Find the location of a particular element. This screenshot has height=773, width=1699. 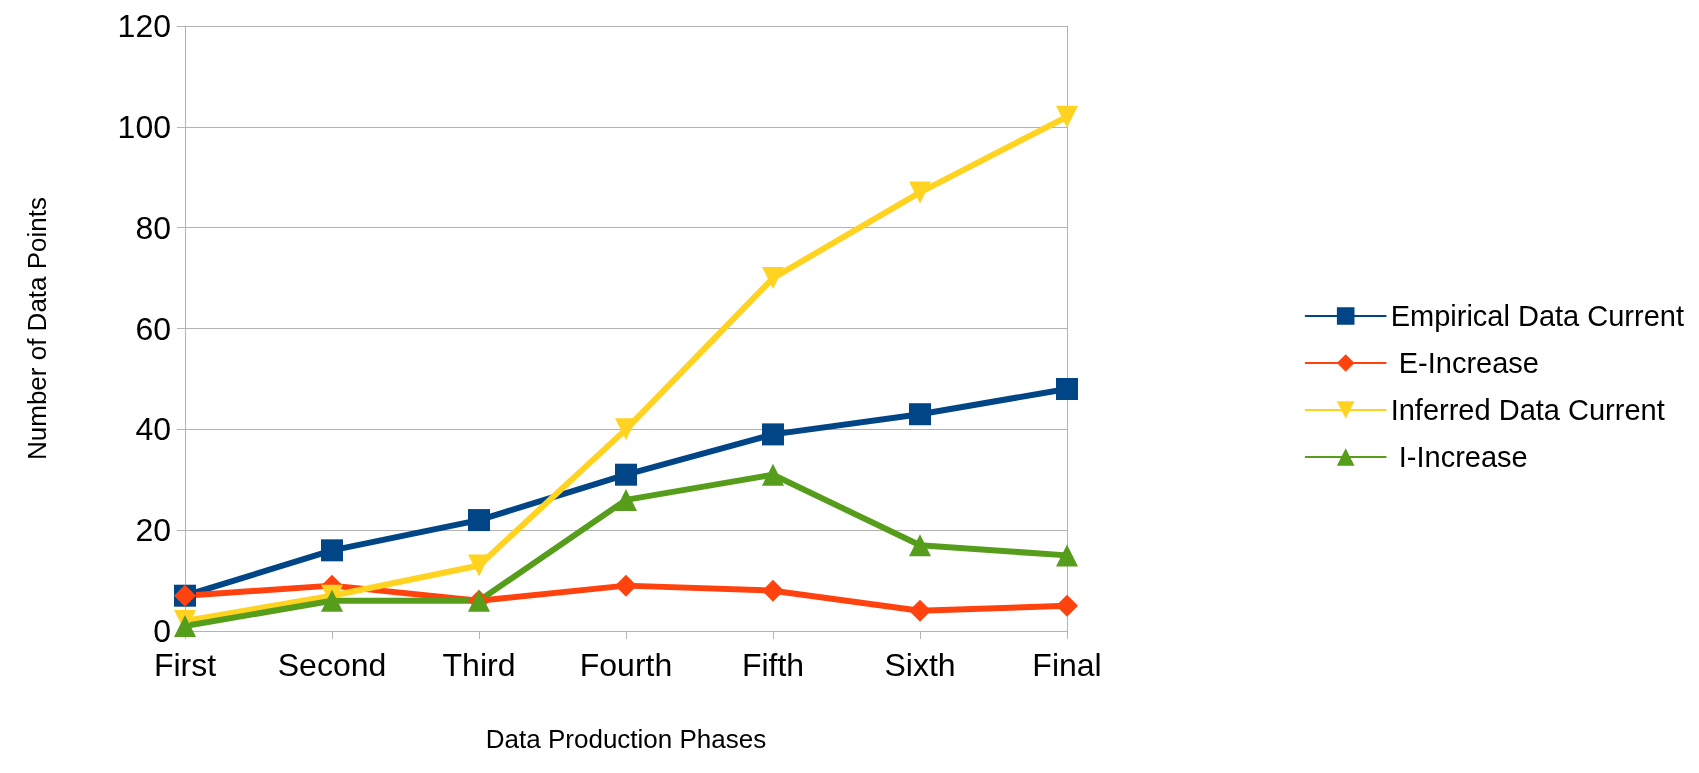

legend-label: Inferred Data Current is located at coordinates (1527, 410).